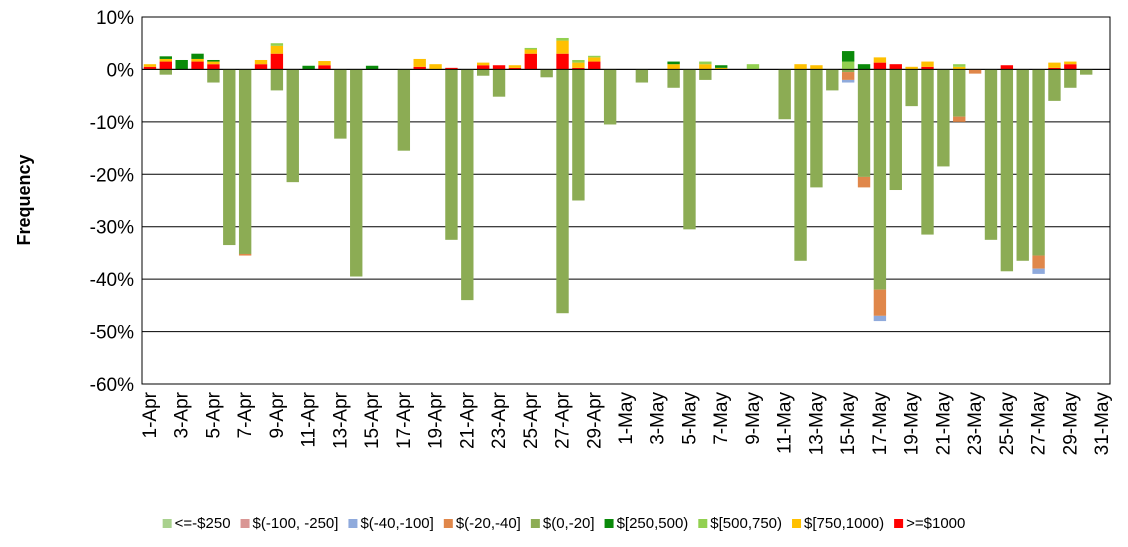 This screenshot has height=547, width=1128. What do you see at coordinates (121, 70) in the screenshot?
I see `y-tick-label: 0%` at bounding box center [121, 70].